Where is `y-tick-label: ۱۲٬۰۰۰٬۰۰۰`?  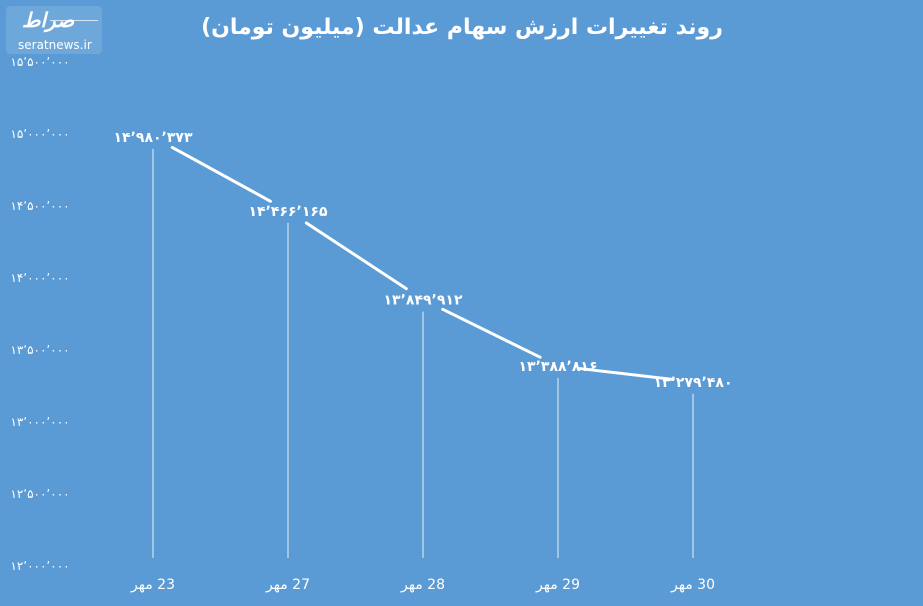
y-tick-label: ۱۲٬۰۰۰٬۰۰۰ is located at coordinates (39, 566).